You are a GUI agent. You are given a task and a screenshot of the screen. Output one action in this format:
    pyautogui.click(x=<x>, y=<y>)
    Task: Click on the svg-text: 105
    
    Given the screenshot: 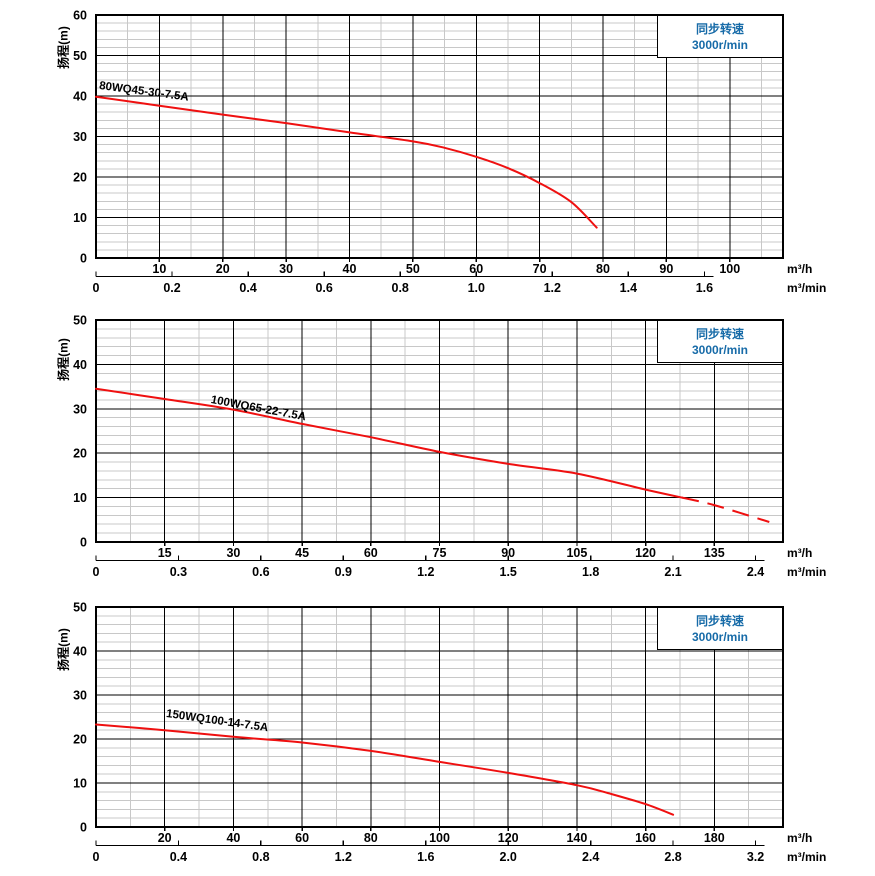 What is the action you would take?
    pyautogui.click(x=576, y=553)
    